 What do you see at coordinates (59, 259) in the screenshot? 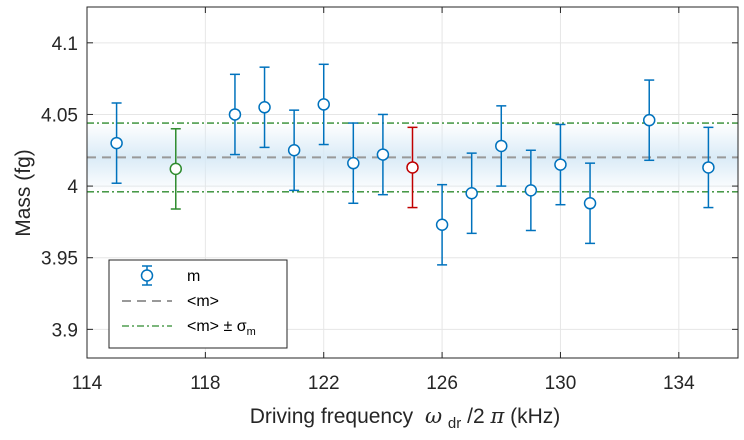
I see `y-tick-label-3.95: 3.95` at bounding box center [59, 259].